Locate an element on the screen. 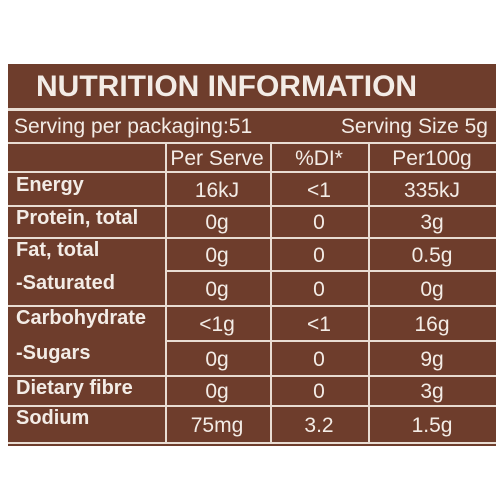 The height and width of the screenshot is (500, 500). row-label: -Saturated is located at coordinates (65, 283).